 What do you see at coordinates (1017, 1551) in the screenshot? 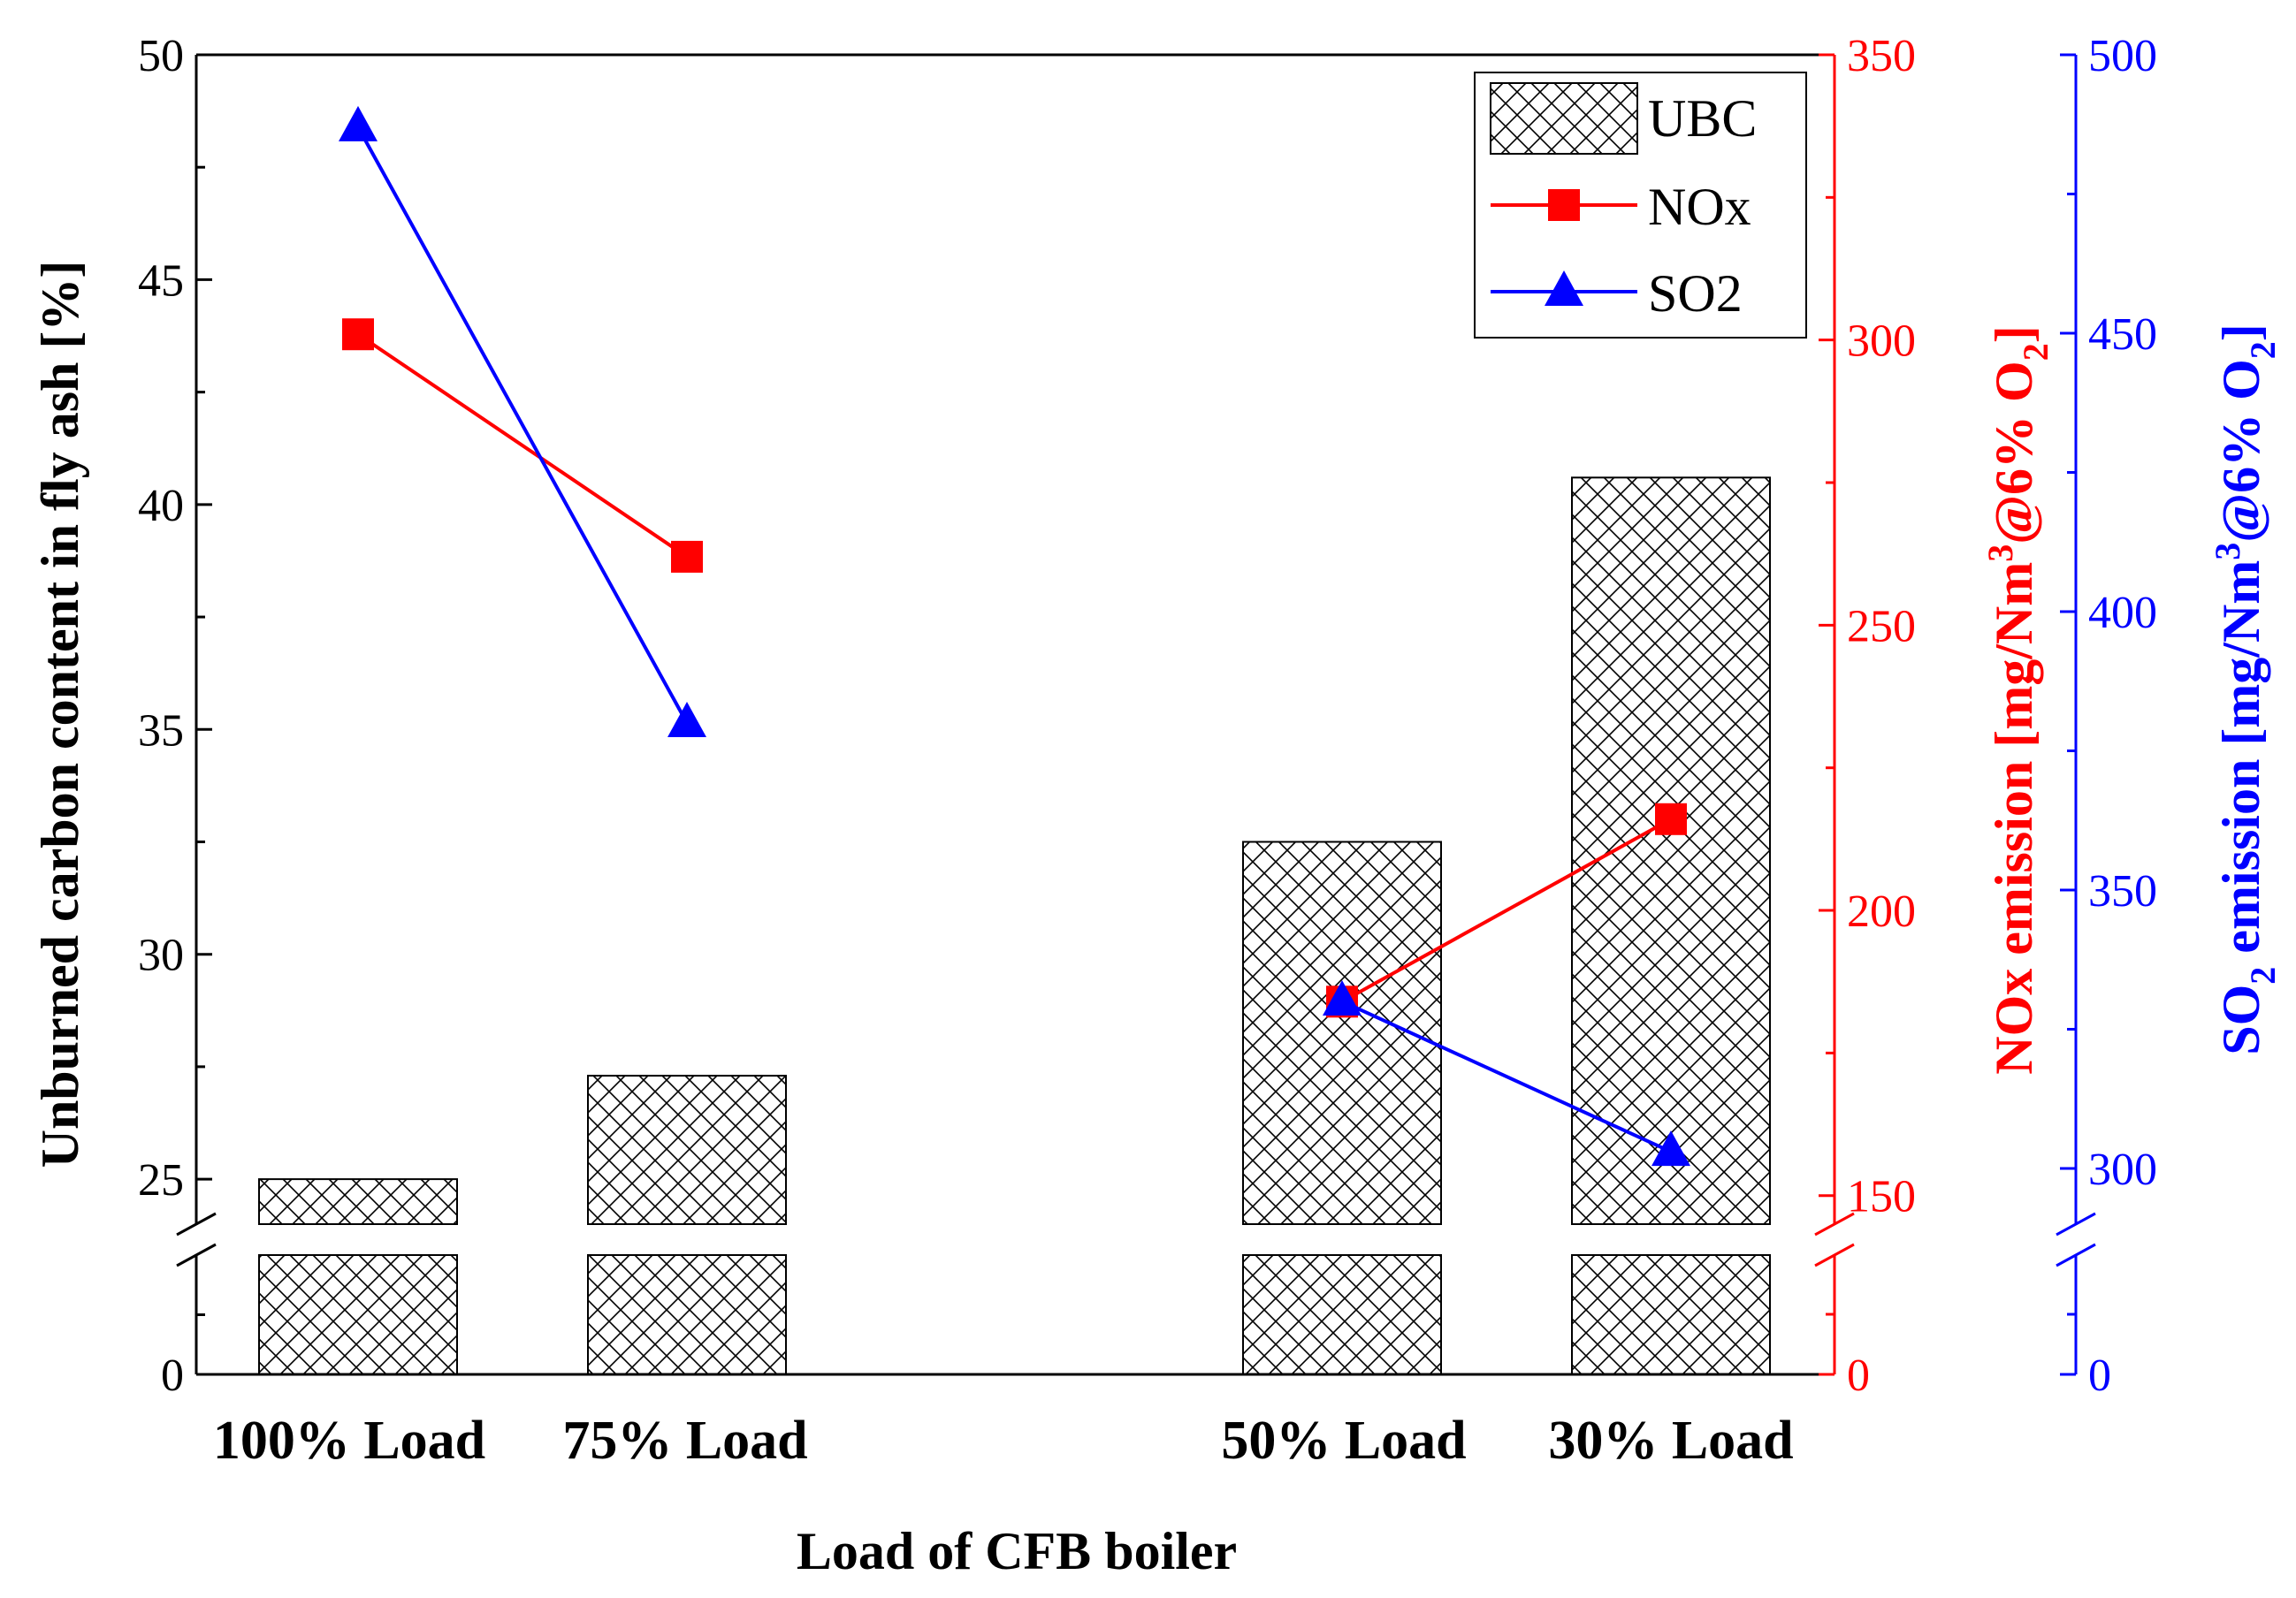
I see `x-axis-title: Load of CFB boiler` at bounding box center [1017, 1551].